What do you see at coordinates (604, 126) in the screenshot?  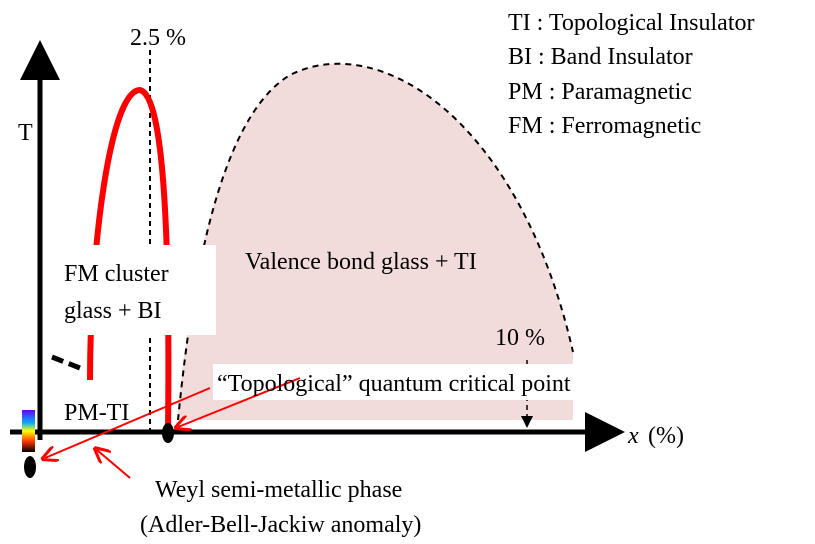 I see `legend-item: FM : Ferromagnetic` at bounding box center [604, 126].